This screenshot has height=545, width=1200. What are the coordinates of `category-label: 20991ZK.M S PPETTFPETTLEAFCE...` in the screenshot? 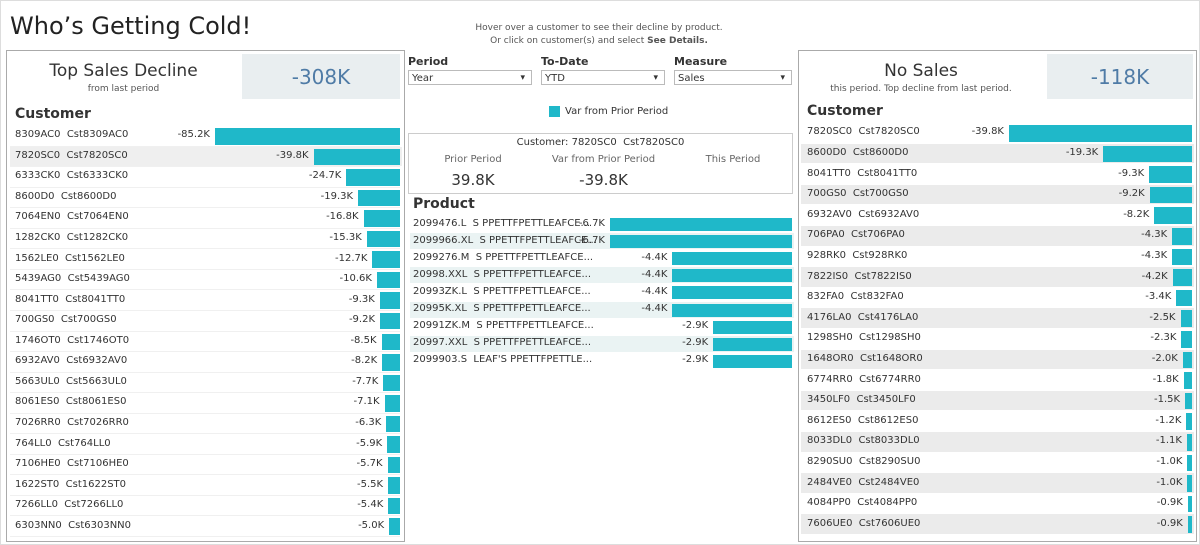 It's located at (503, 326).